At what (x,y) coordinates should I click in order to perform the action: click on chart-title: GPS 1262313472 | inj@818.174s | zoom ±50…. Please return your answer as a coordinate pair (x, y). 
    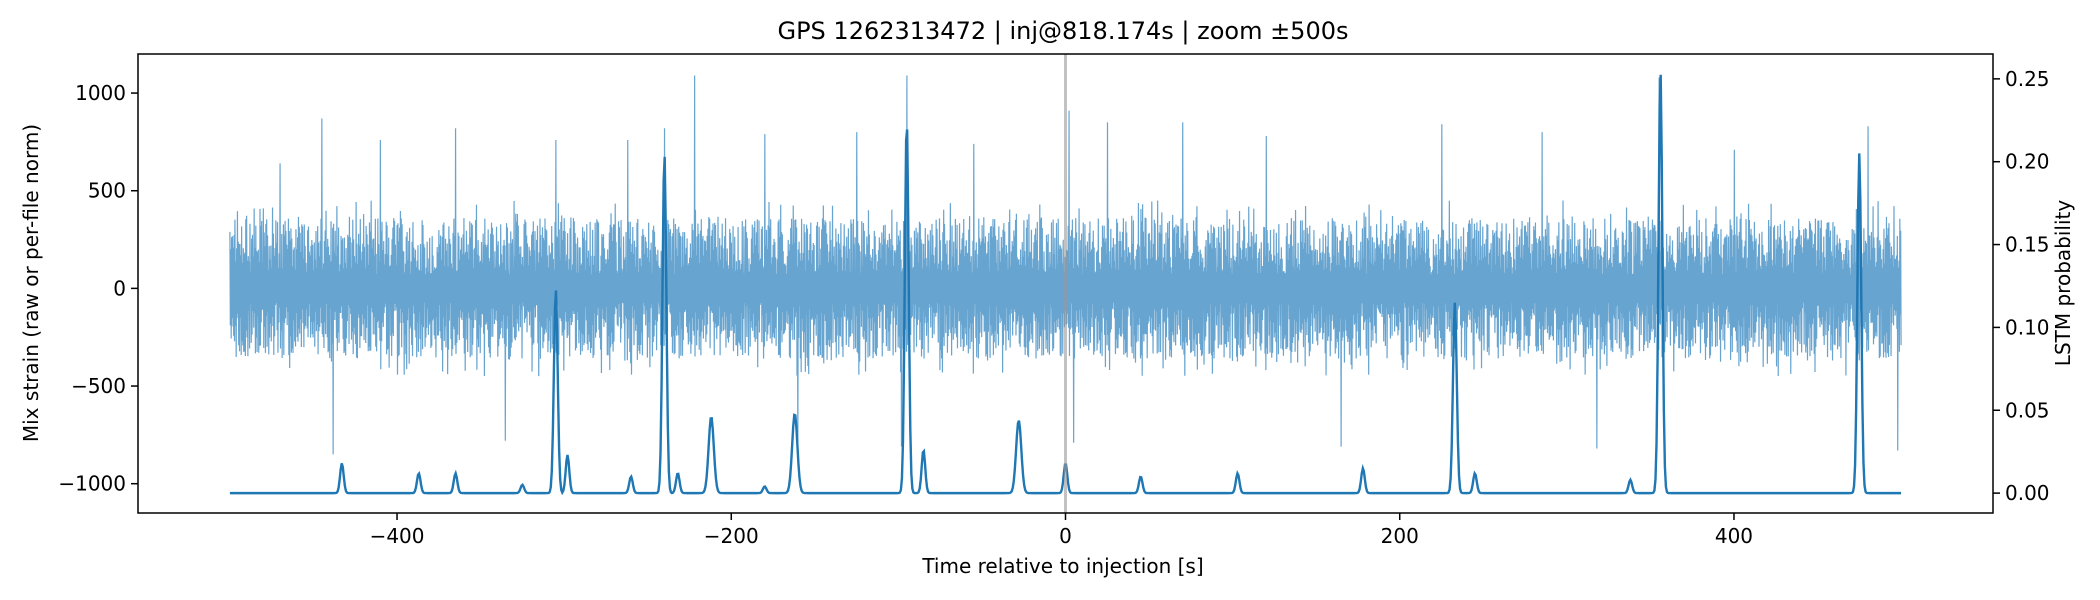
    Looking at the image, I should click on (1062, 31).